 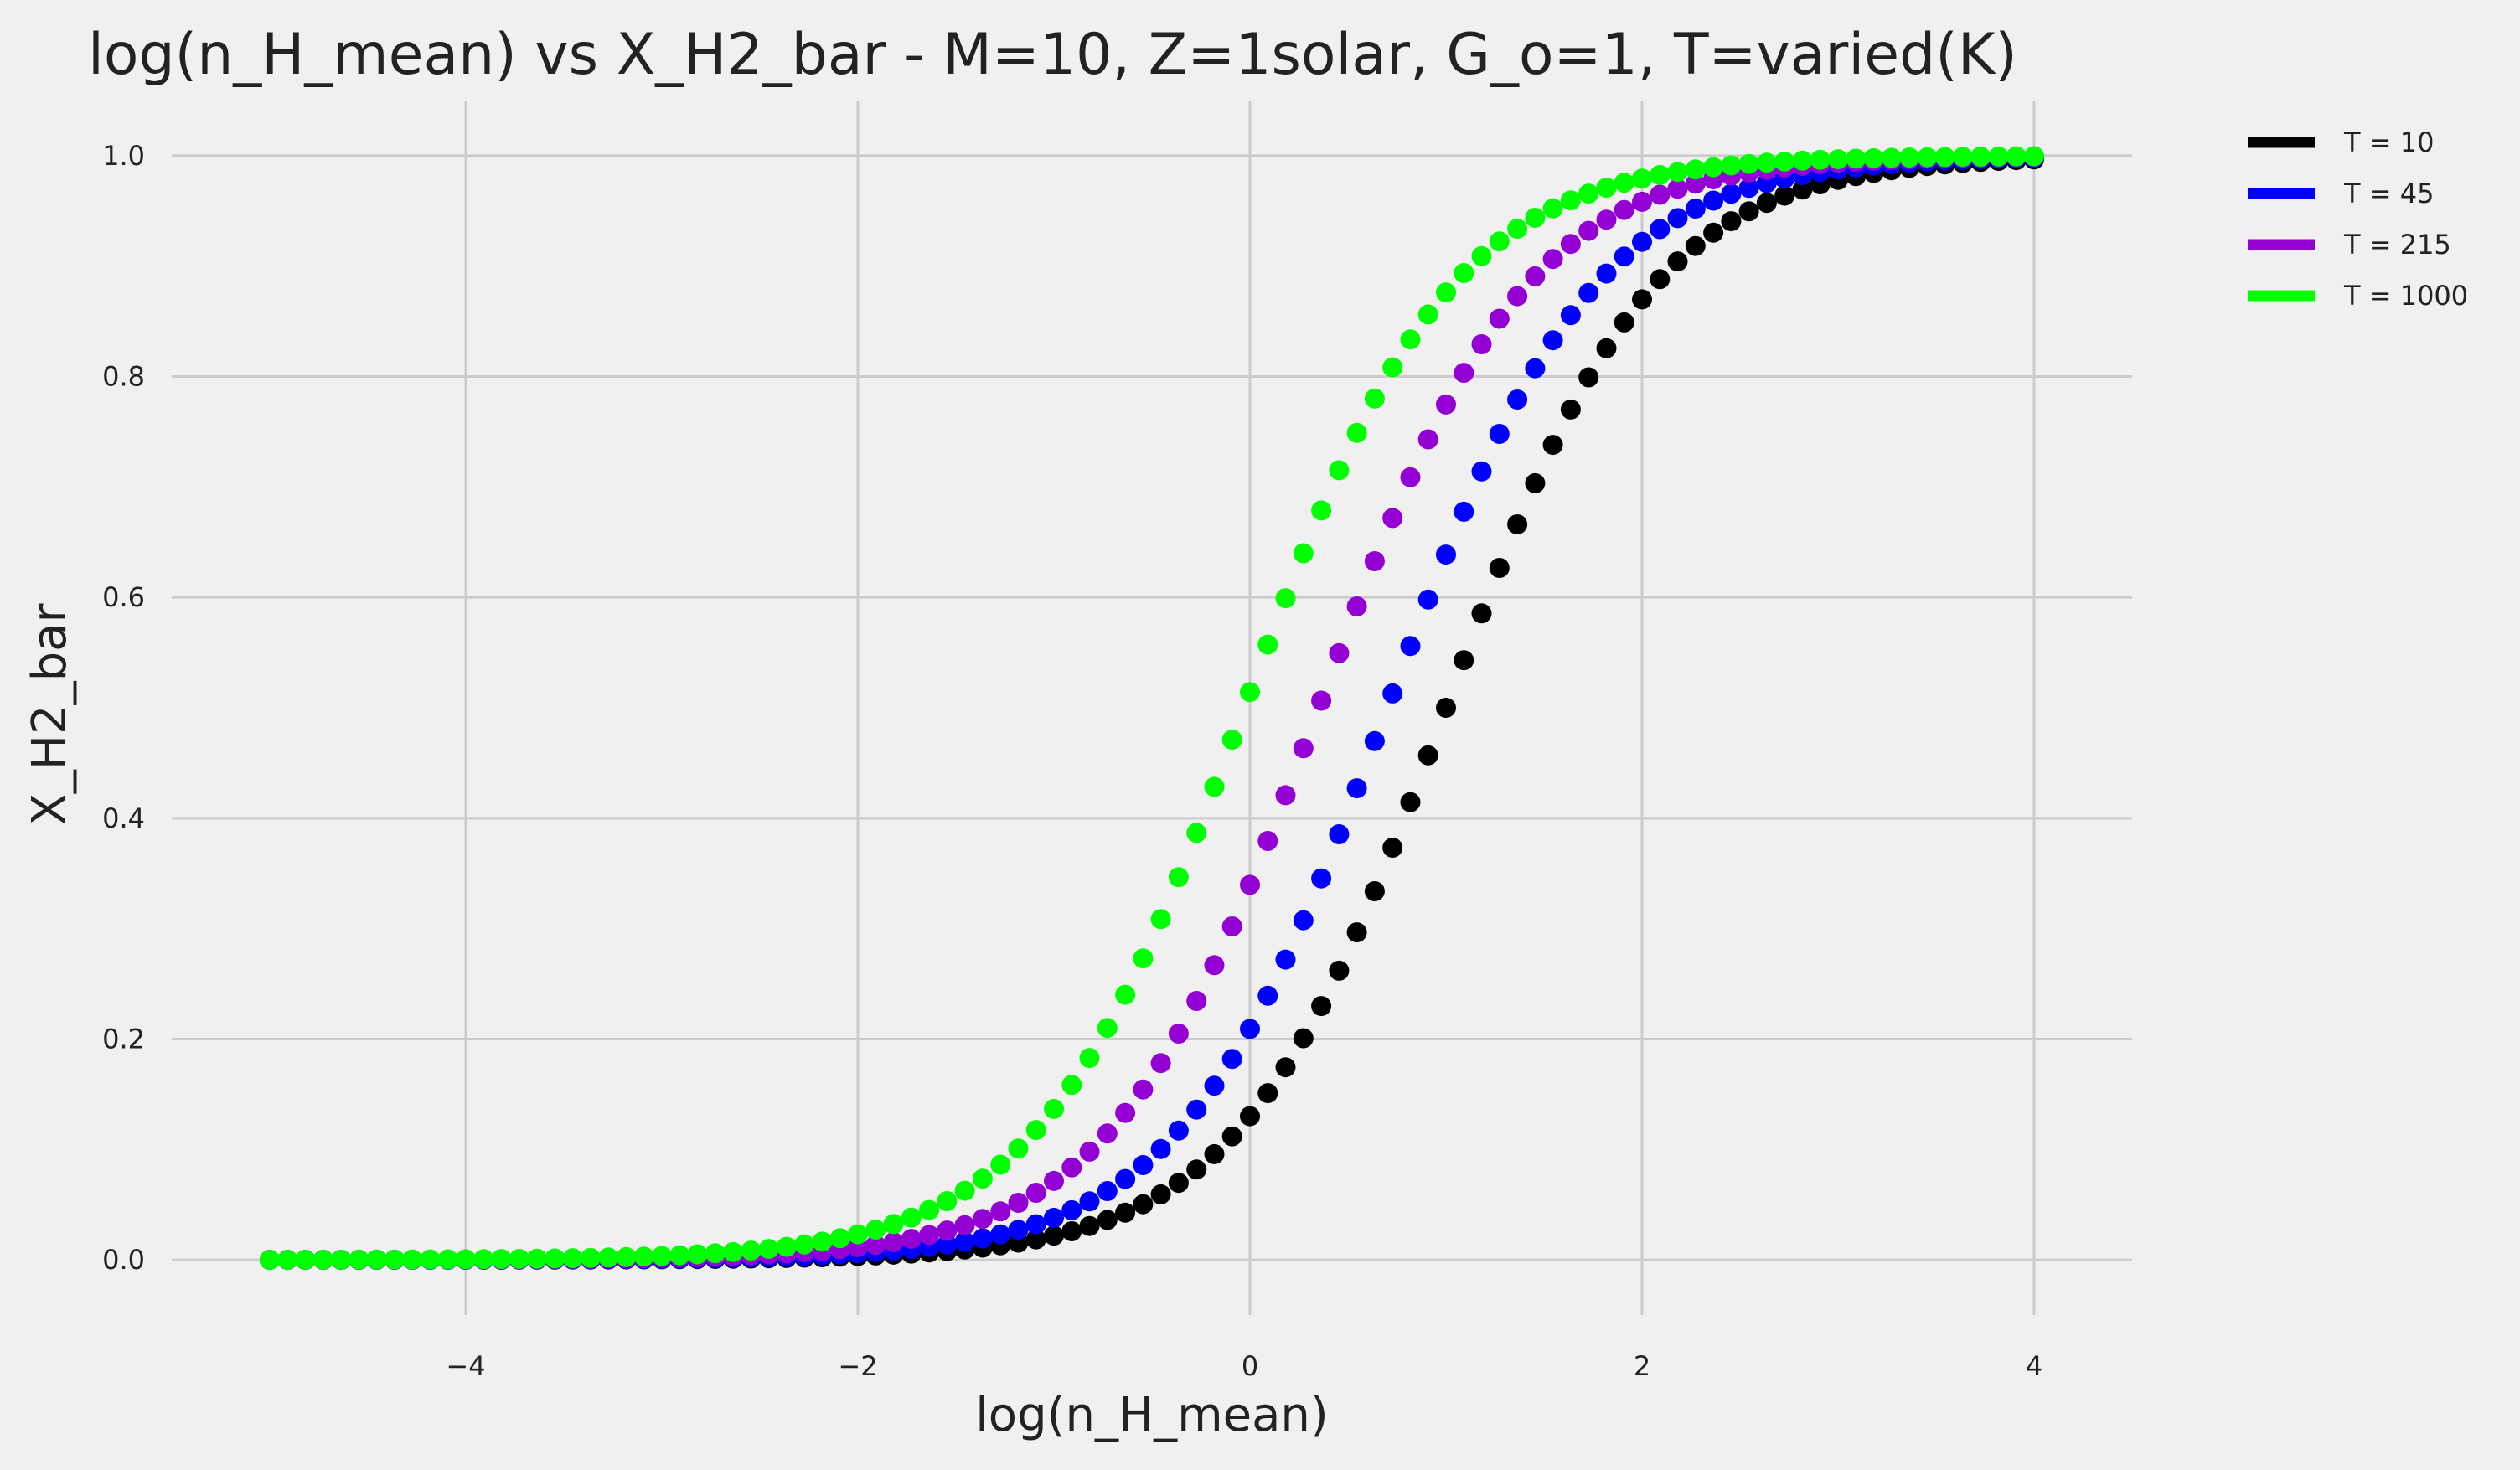 I want to click on y-axis-label: X_H2_bar, so click(x=50, y=715).